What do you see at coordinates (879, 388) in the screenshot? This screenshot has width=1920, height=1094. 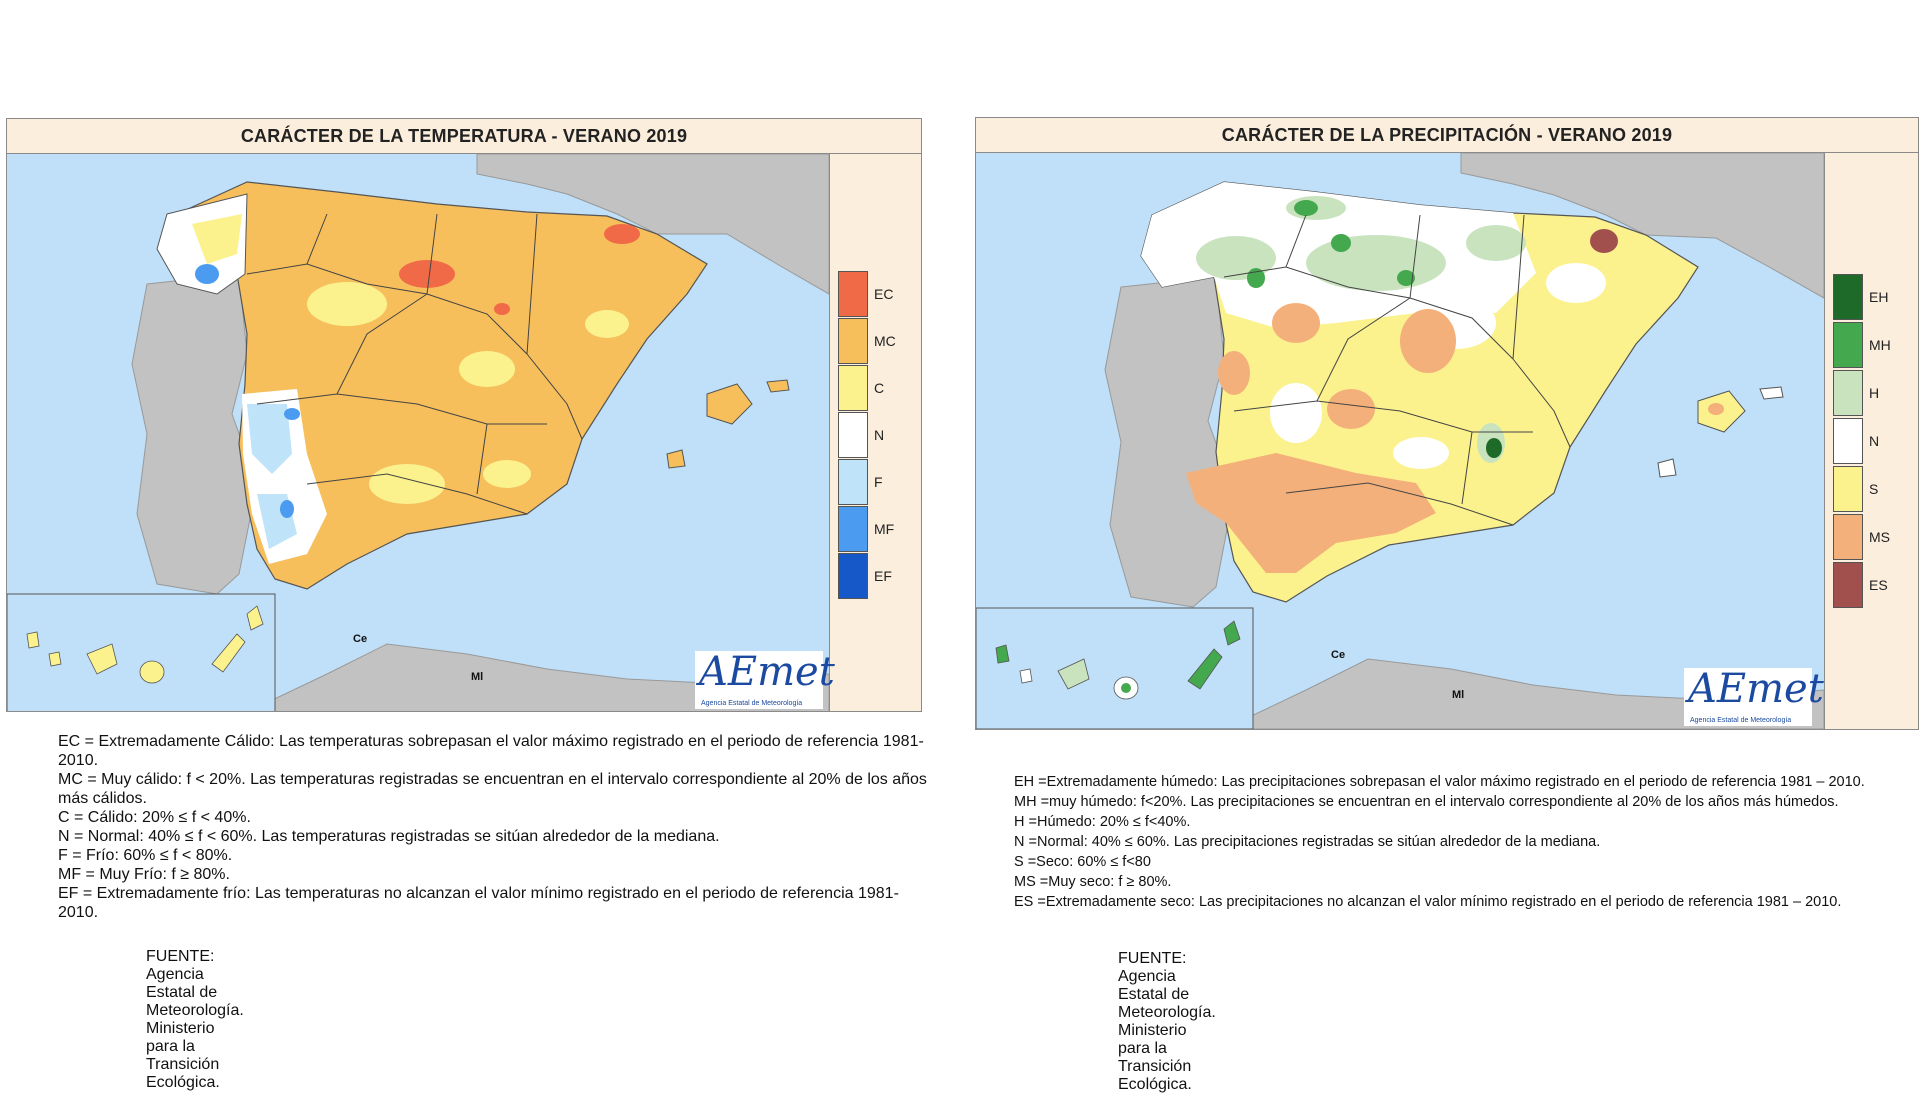 I see `legend-label-c: C` at bounding box center [879, 388].